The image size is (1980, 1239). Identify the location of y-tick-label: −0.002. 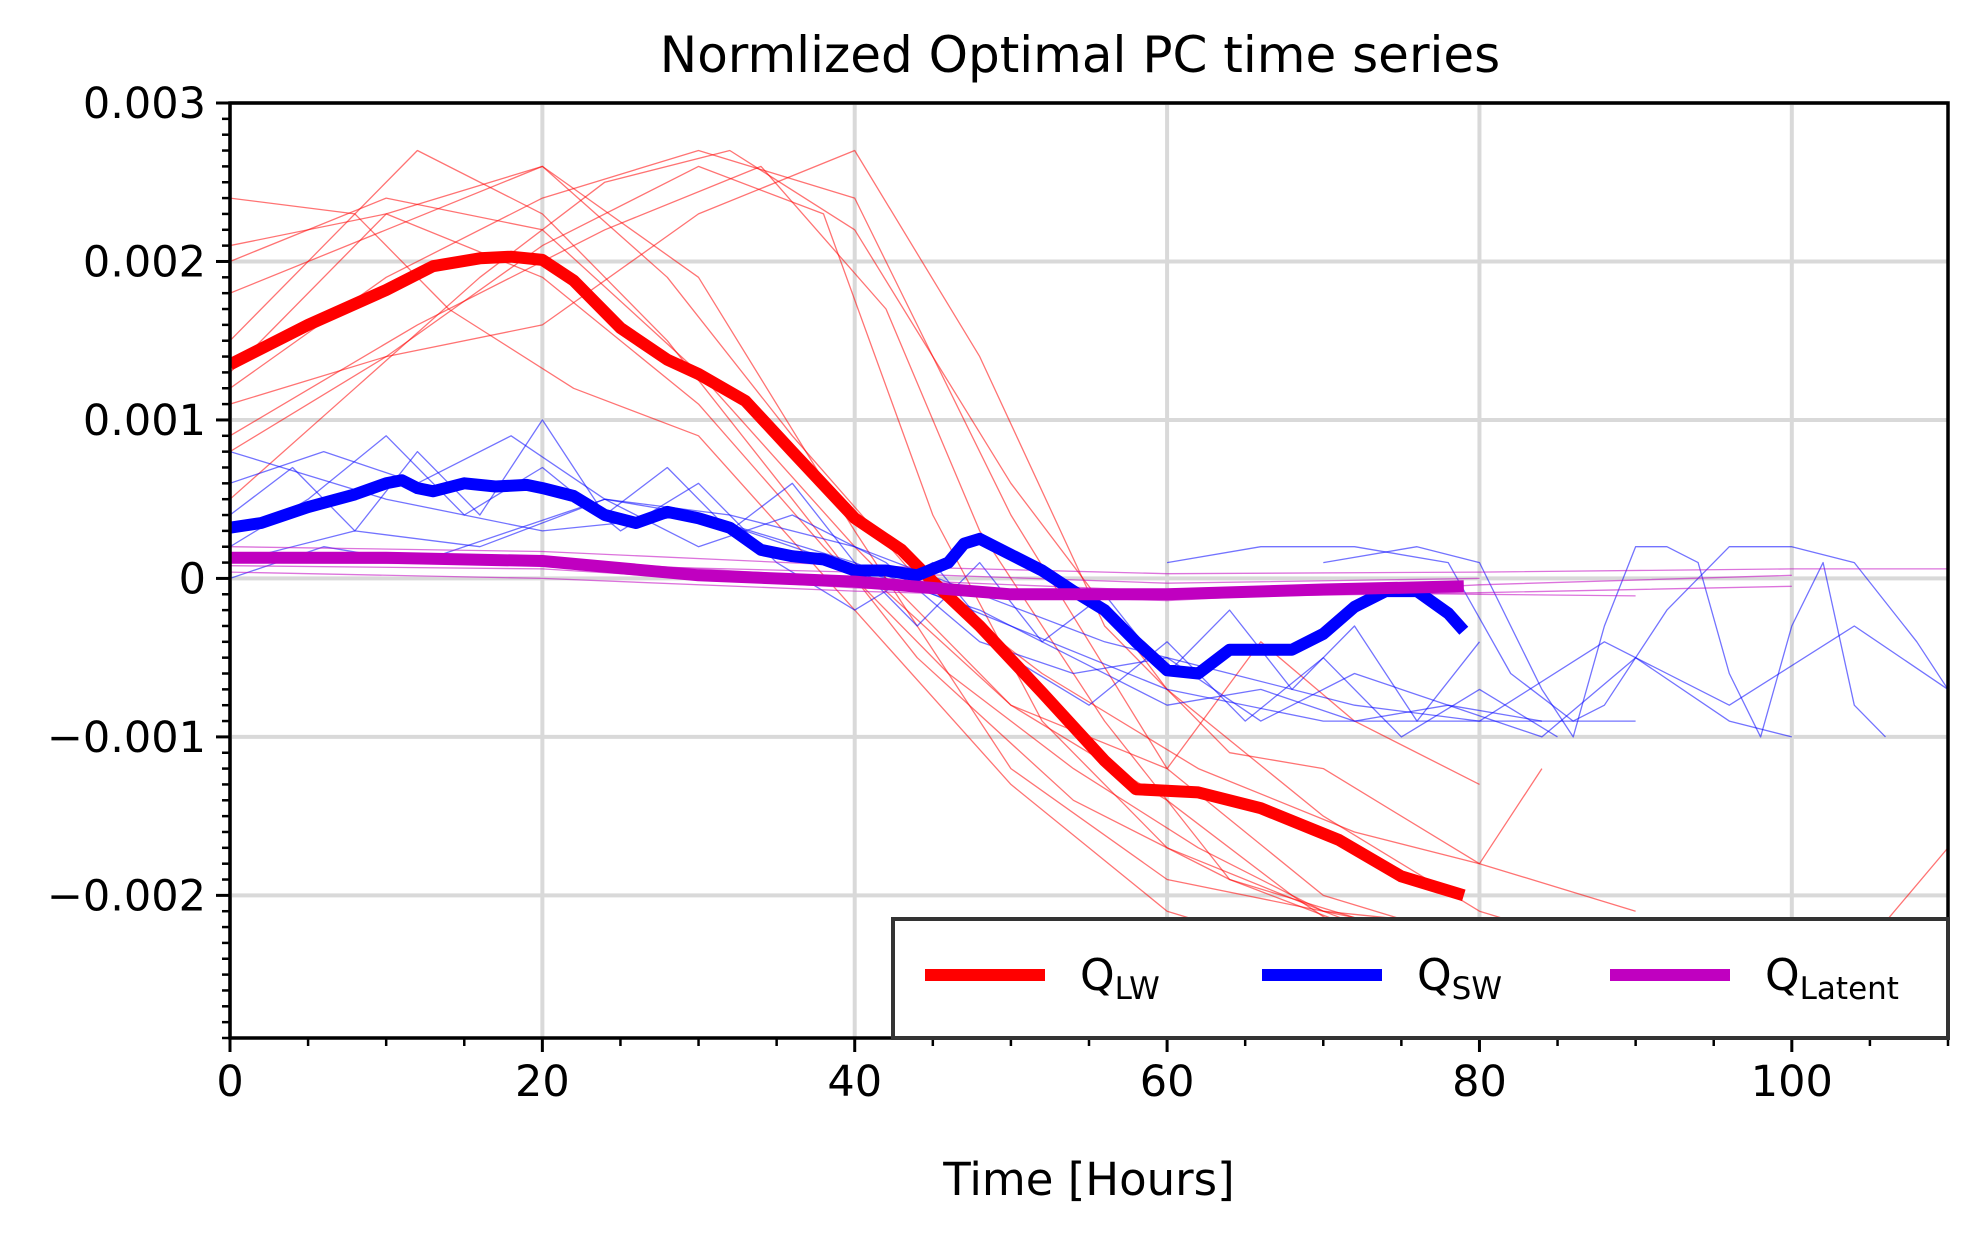
(126, 896).